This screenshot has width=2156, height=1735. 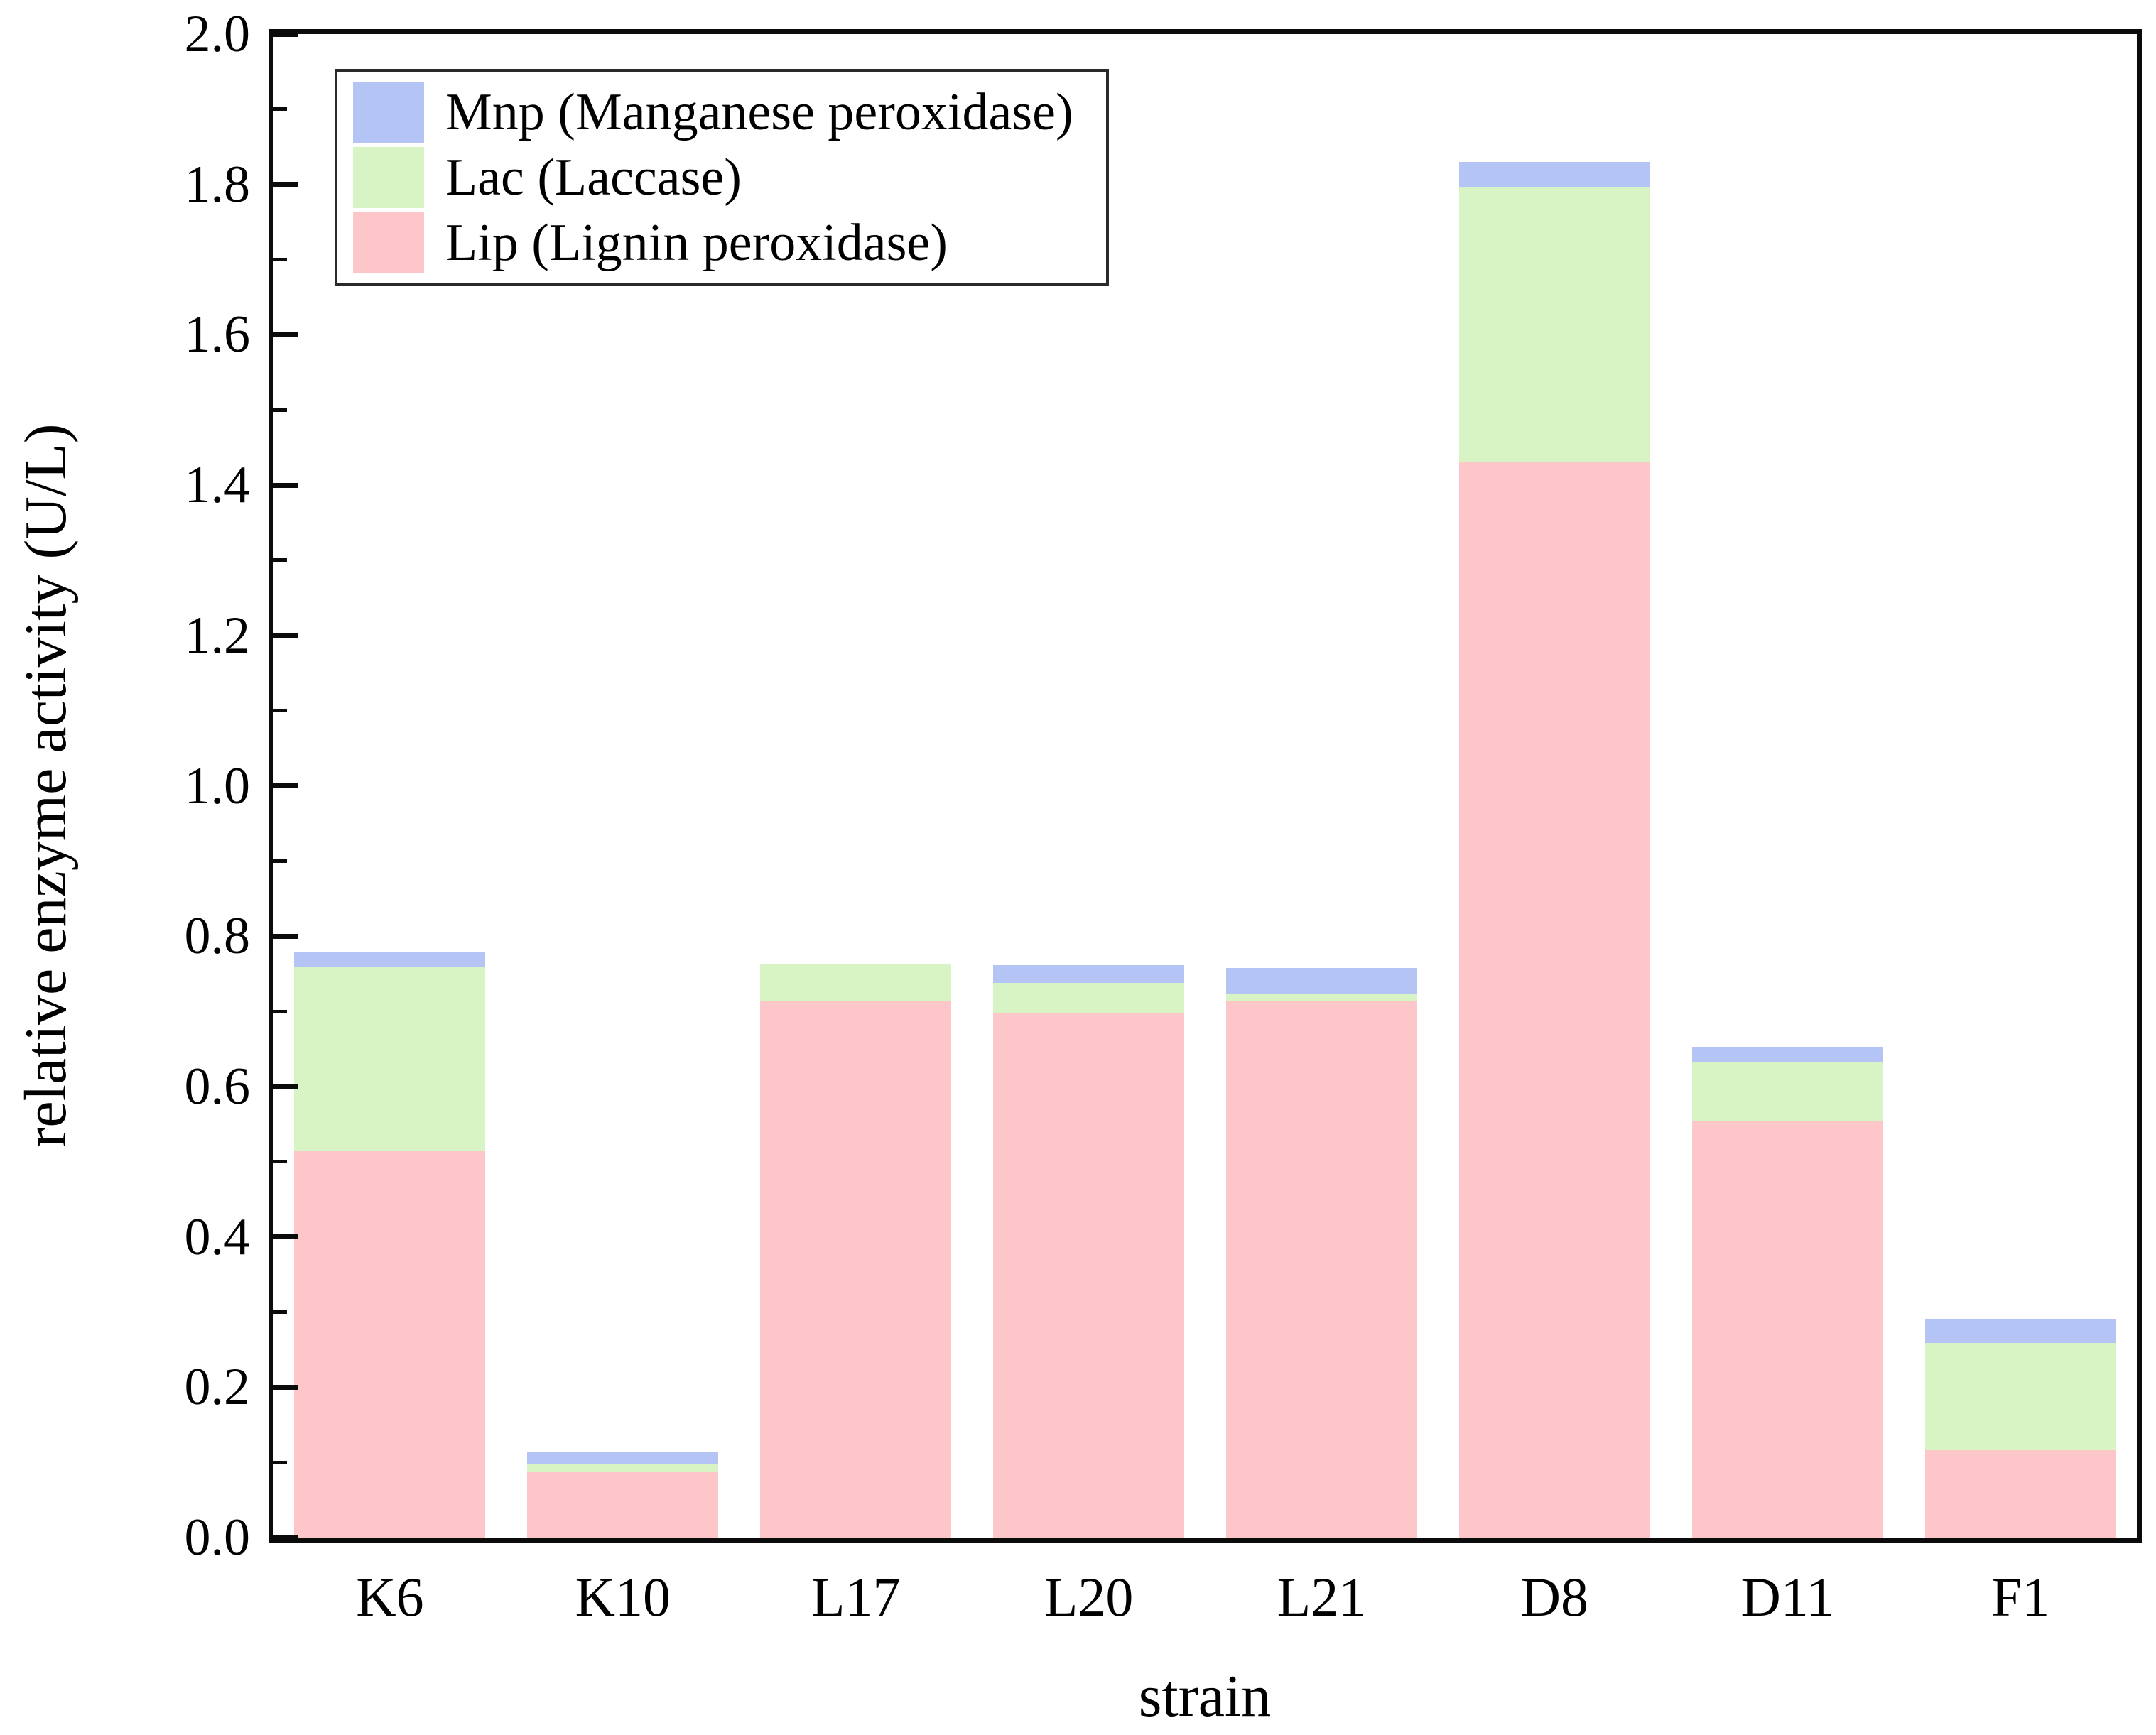 I want to click on bar-segment-l20-lac, so click(x=1089, y=998).